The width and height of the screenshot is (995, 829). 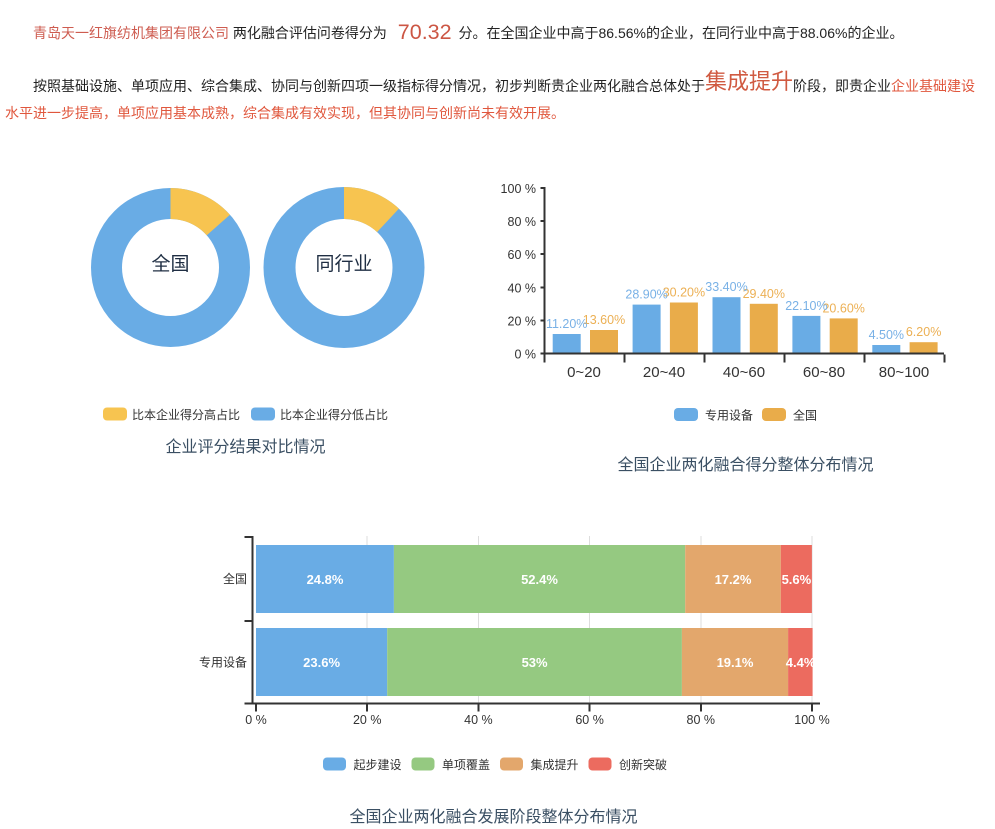 What do you see at coordinates (843, 308) in the screenshot?
I see `svg-text: 20.60%` at bounding box center [843, 308].